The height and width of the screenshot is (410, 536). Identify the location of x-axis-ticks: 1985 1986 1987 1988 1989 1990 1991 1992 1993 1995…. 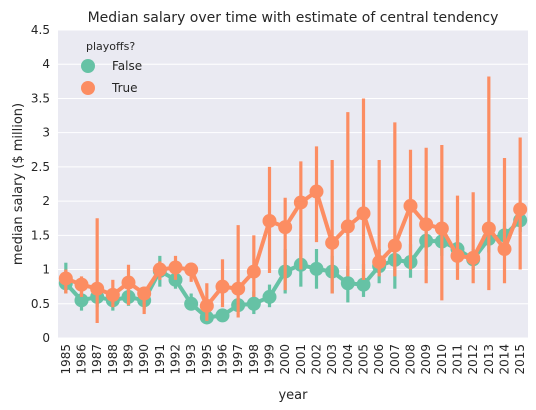
(293, 359).